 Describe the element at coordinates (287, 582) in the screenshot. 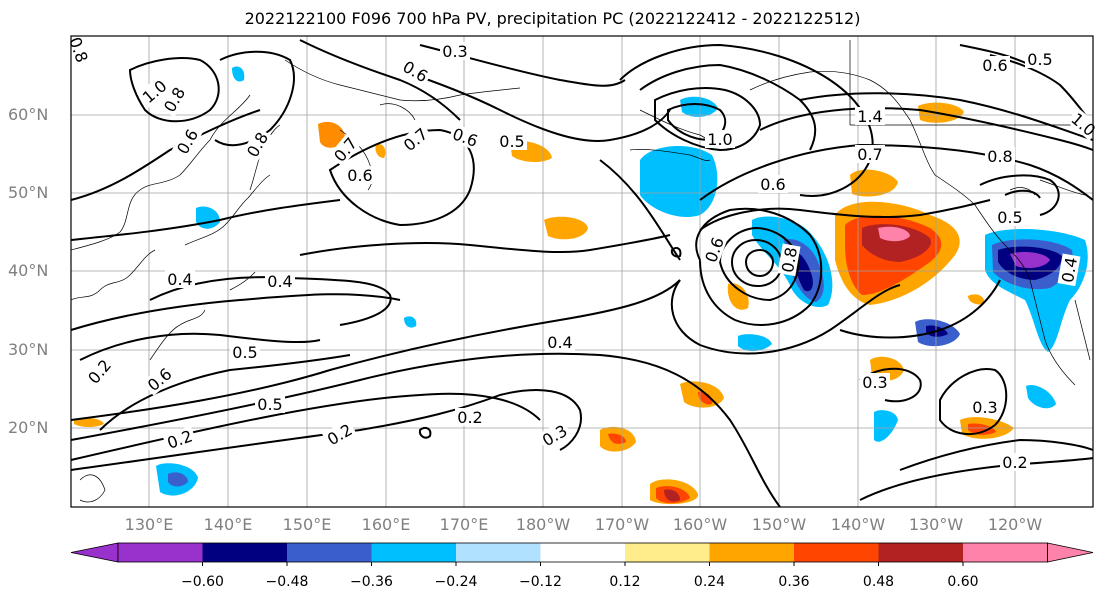

I see `colorbar-tick-label: −0.48` at that location.